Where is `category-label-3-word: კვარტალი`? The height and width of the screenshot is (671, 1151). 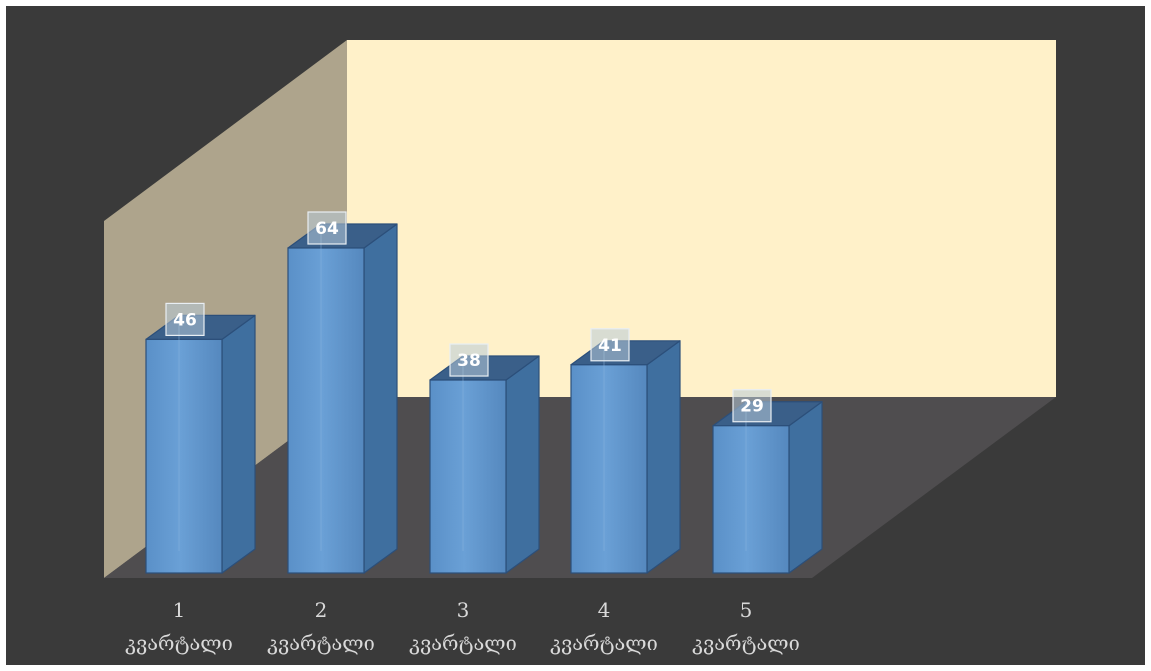
category-label-3-word: კვარტალი is located at coordinates (463, 643).